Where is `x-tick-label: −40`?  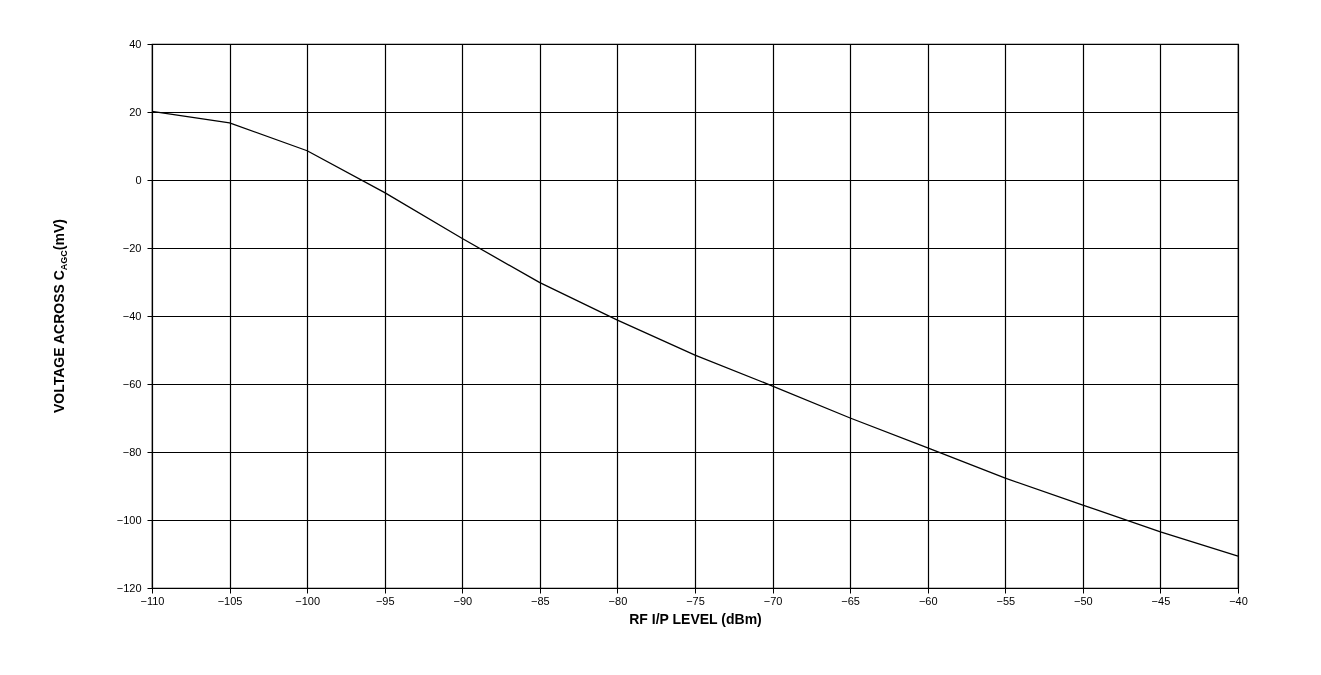 x-tick-label: −40 is located at coordinates (1238, 600).